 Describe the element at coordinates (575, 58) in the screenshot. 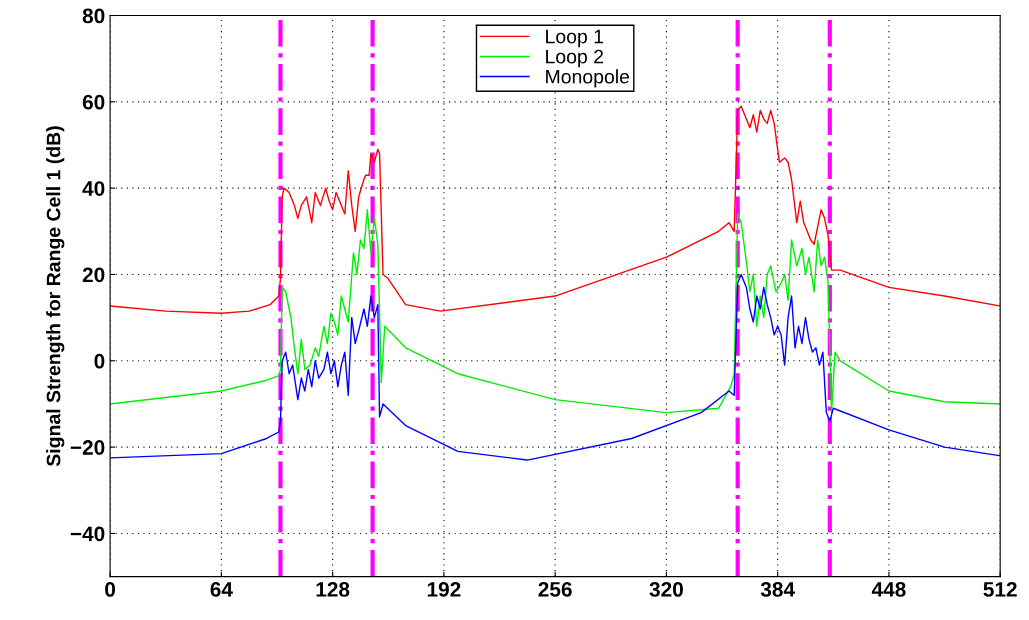

I see `legend-label: Loop 2` at that location.